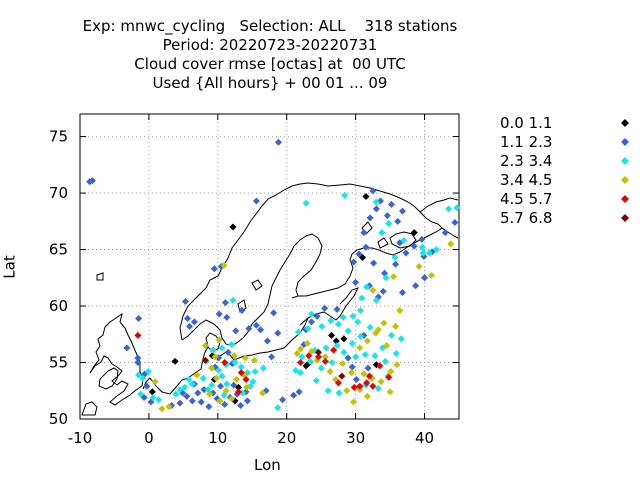 Image resolution: width=640 pixels, height=480 pixels. What do you see at coordinates (267, 465) in the screenshot?
I see `x-axis-label: Lon` at bounding box center [267, 465].